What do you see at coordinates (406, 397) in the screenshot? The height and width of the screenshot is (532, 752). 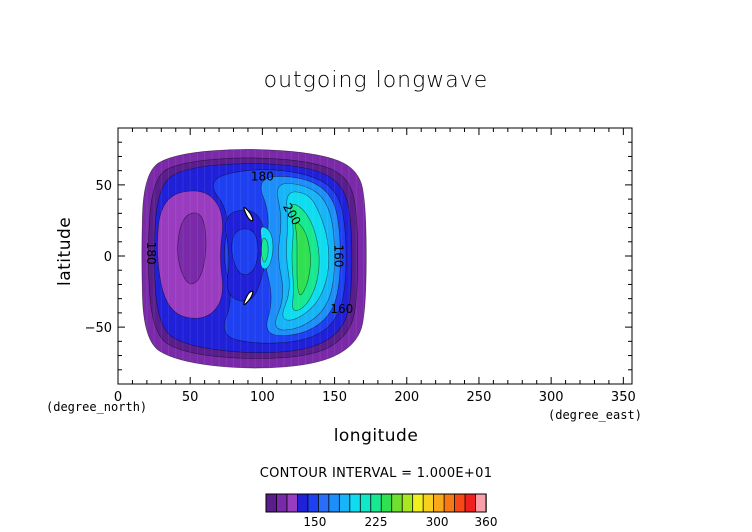 I see `x-tick-label: 200` at bounding box center [406, 397].